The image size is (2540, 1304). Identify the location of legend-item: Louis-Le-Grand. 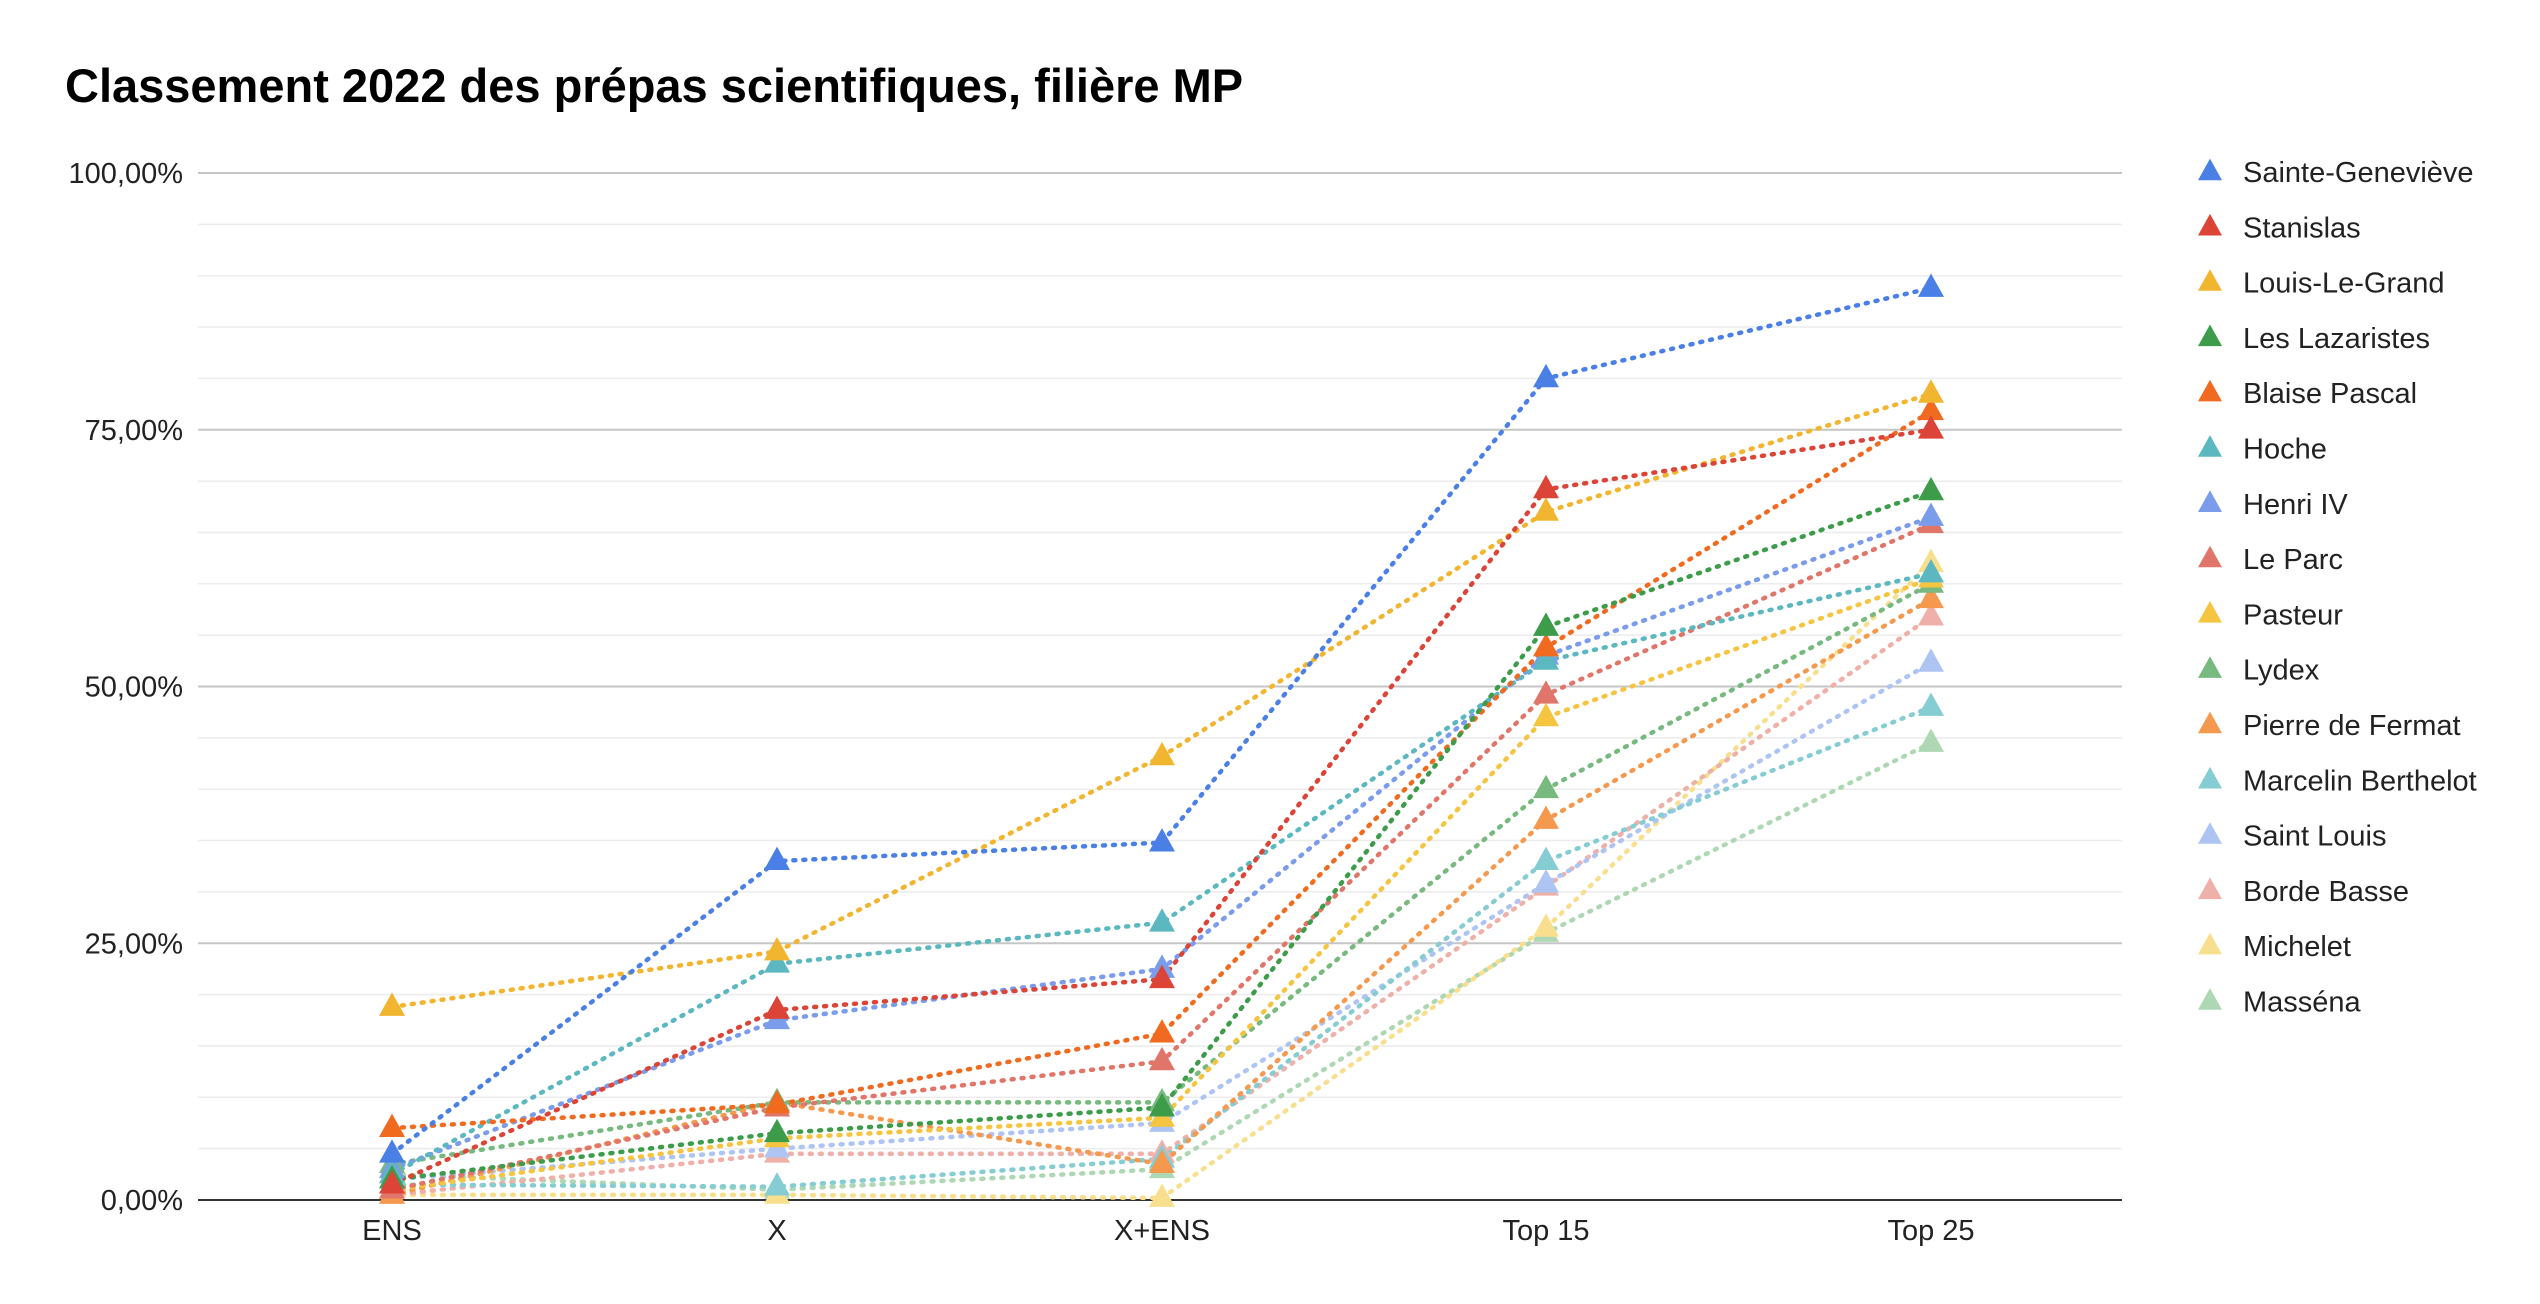
(2321, 284).